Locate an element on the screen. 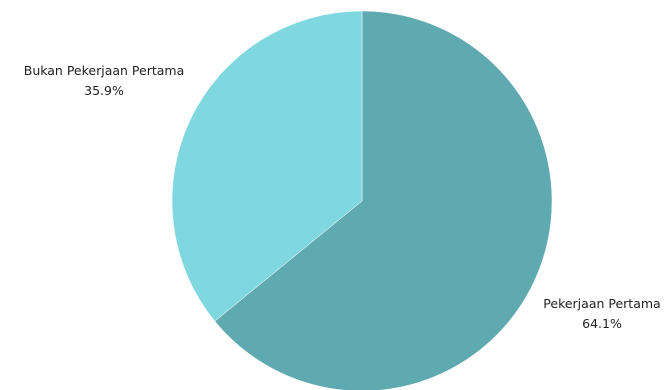 The image size is (670, 390). slice-label-percent: 35.9% is located at coordinates (104, 90).